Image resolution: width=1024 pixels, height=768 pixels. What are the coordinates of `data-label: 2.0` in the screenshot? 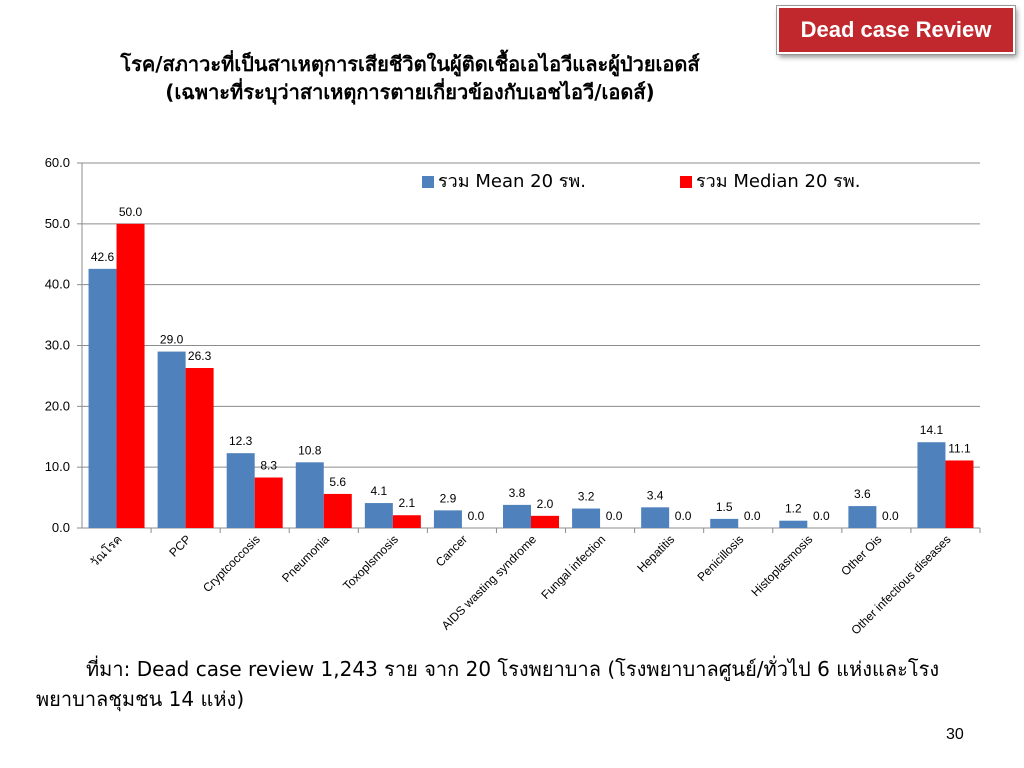 It's located at (545, 504).